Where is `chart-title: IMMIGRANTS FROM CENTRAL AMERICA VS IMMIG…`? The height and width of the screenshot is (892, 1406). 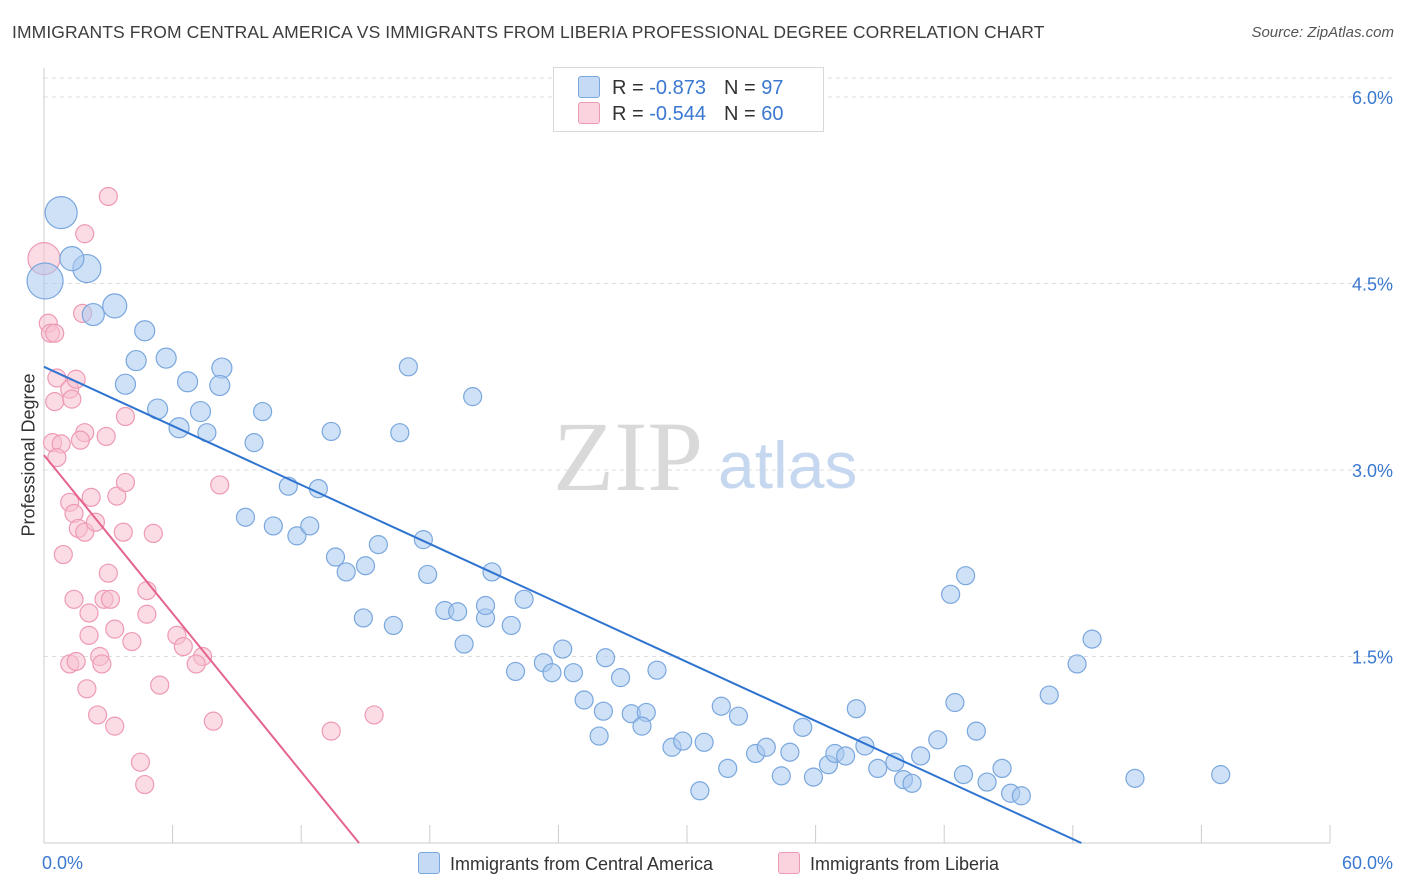 chart-title: IMMIGRANTS FROM CENTRAL AMERICA VS IMMIG… is located at coordinates (528, 32).